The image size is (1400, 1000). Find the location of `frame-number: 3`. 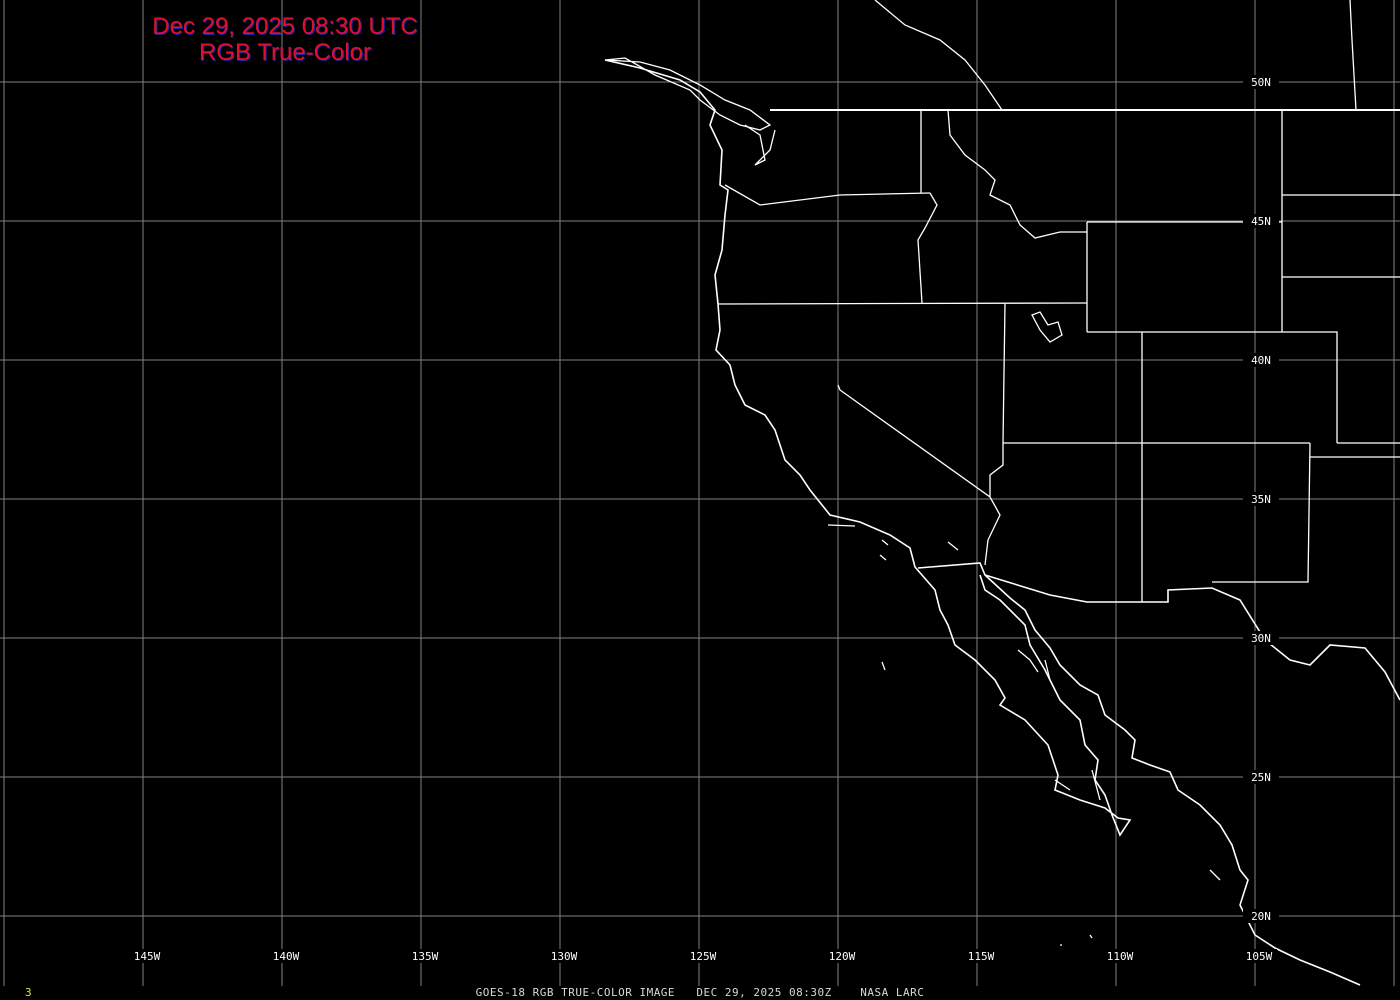

frame-number: 3 is located at coordinates (28, 992).